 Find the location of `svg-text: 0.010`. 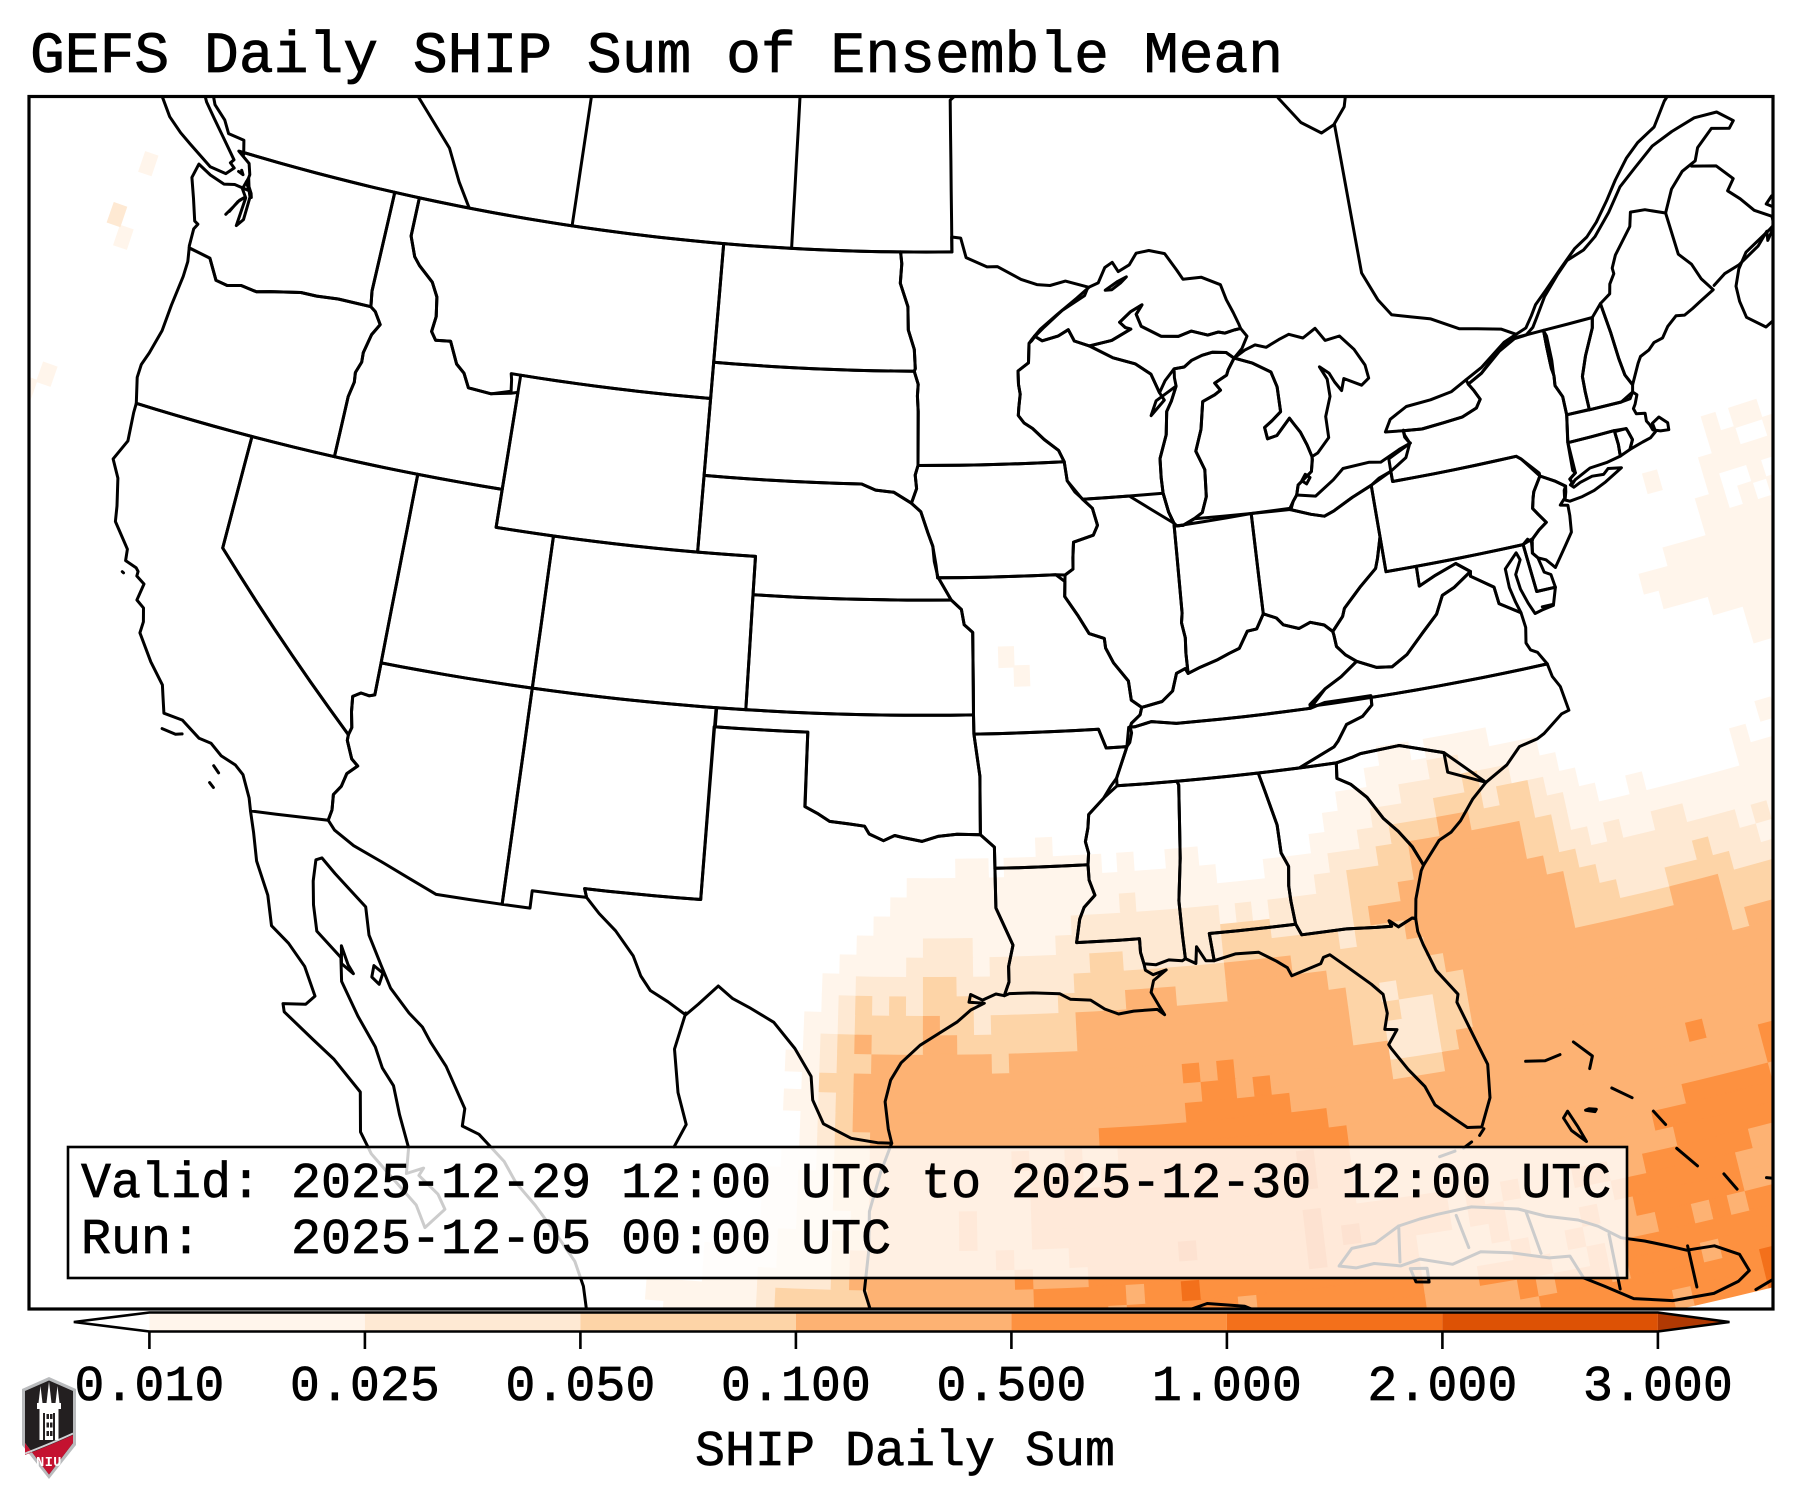

svg-text: 0.010 is located at coordinates (149, 1387).